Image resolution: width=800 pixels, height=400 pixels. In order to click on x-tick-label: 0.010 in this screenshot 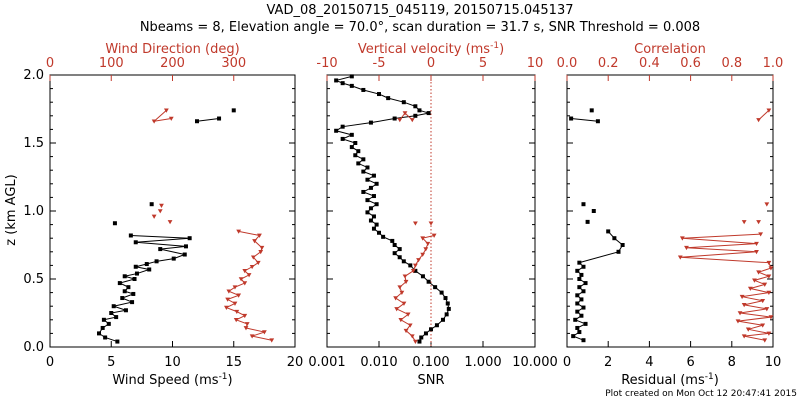, I will do `click(378, 362)`.